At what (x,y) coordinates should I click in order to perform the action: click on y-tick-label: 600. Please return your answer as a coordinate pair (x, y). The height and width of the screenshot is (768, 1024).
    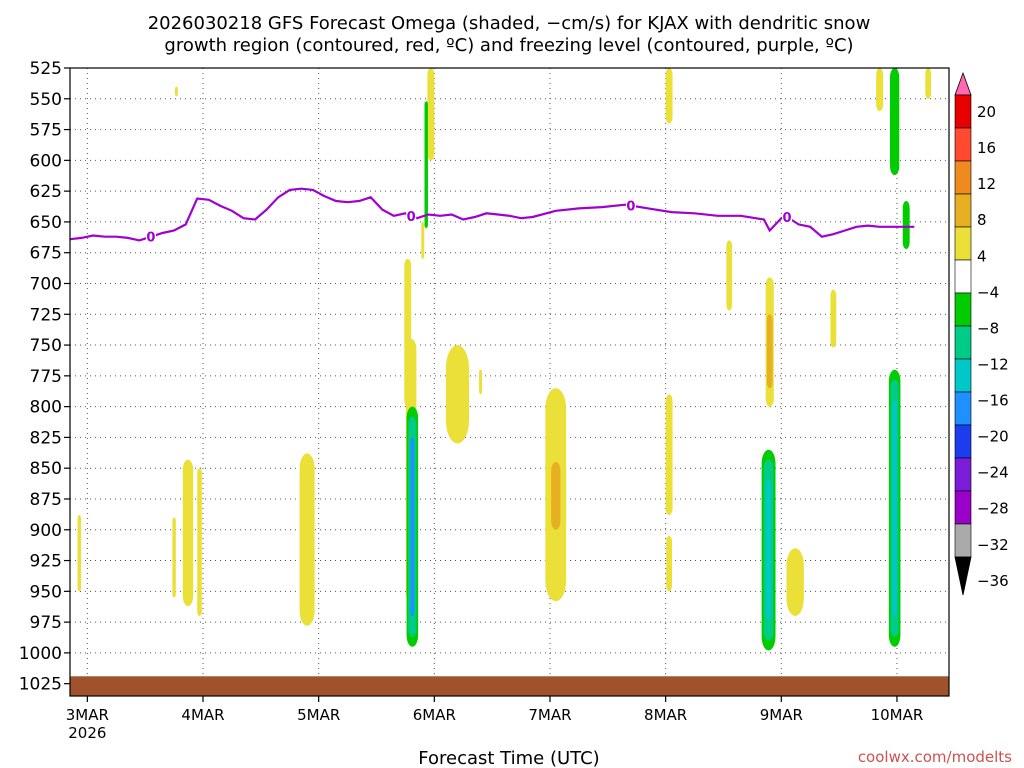
    Looking at the image, I should click on (46, 161).